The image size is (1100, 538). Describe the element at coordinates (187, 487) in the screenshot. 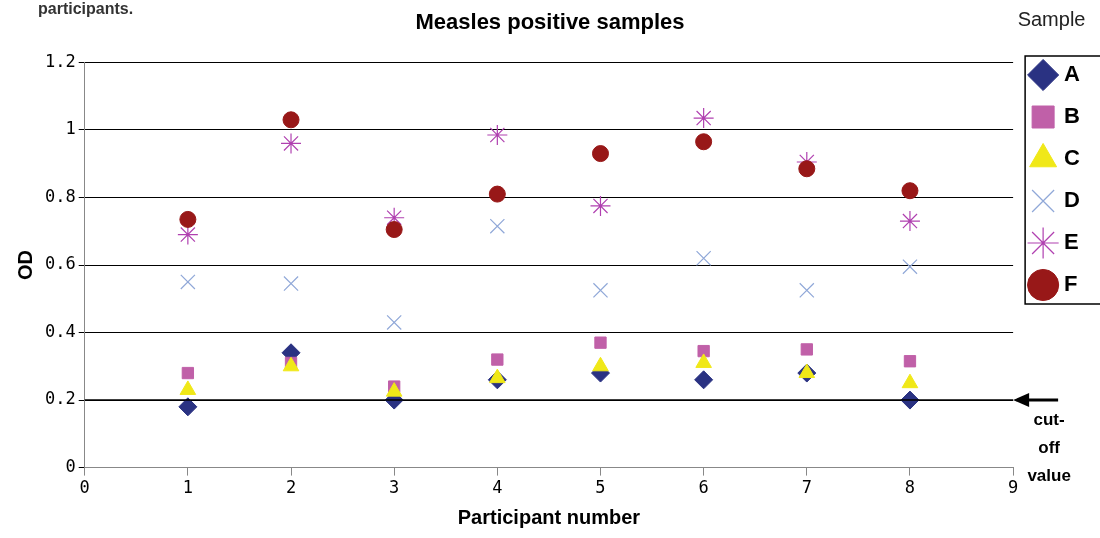

I see `x-tick-label: 1` at that location.